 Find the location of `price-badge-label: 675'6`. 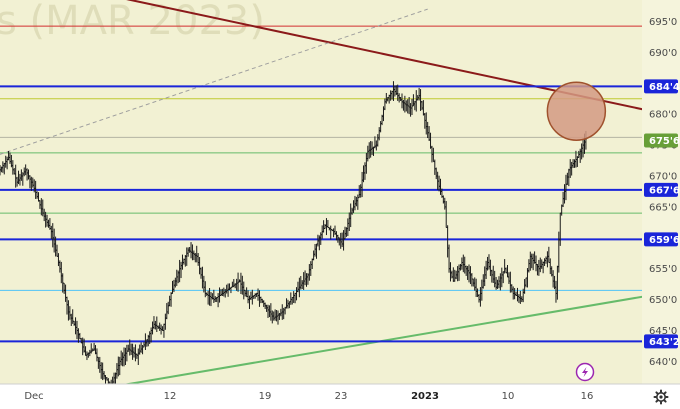

price-badge-label: 675'6 is located at coordinates (664, 141).